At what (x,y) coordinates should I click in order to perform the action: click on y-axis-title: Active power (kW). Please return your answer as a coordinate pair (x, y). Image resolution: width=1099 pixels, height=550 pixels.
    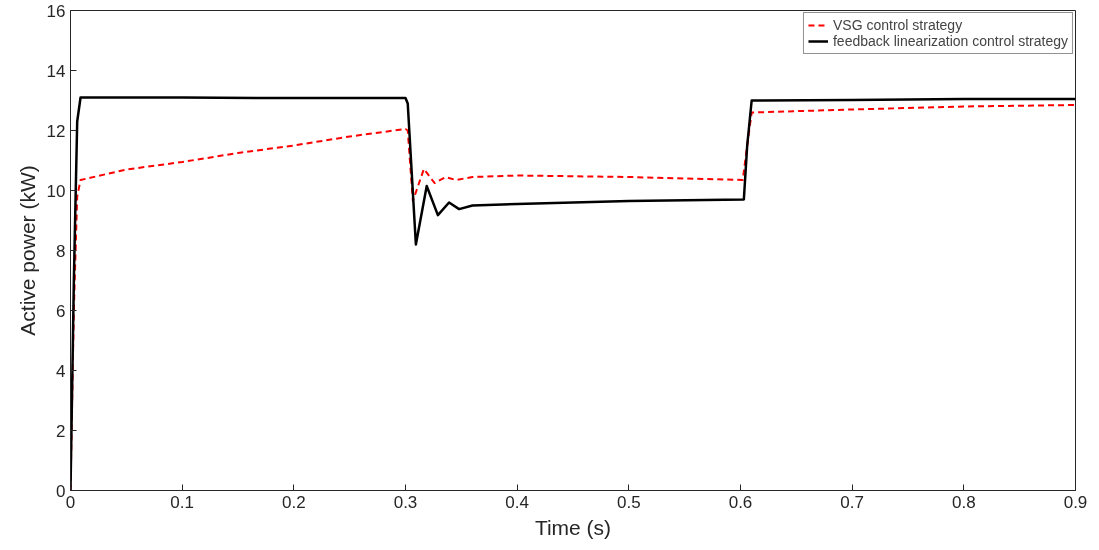
    Looking at the image, I should click on (27, 250).